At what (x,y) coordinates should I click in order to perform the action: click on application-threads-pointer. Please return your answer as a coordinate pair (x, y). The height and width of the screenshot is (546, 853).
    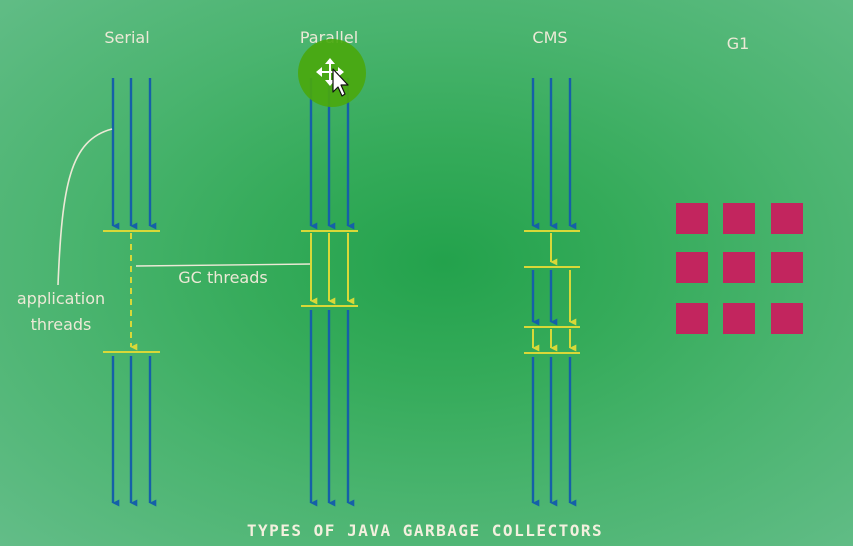
    Looking at the image, I should click on (85, 207).